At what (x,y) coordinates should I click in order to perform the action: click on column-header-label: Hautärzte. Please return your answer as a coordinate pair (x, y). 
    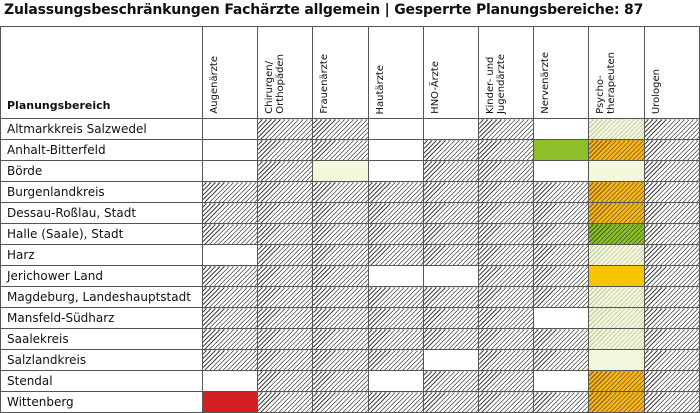
    Looking at the image, I should click on (380, 89).